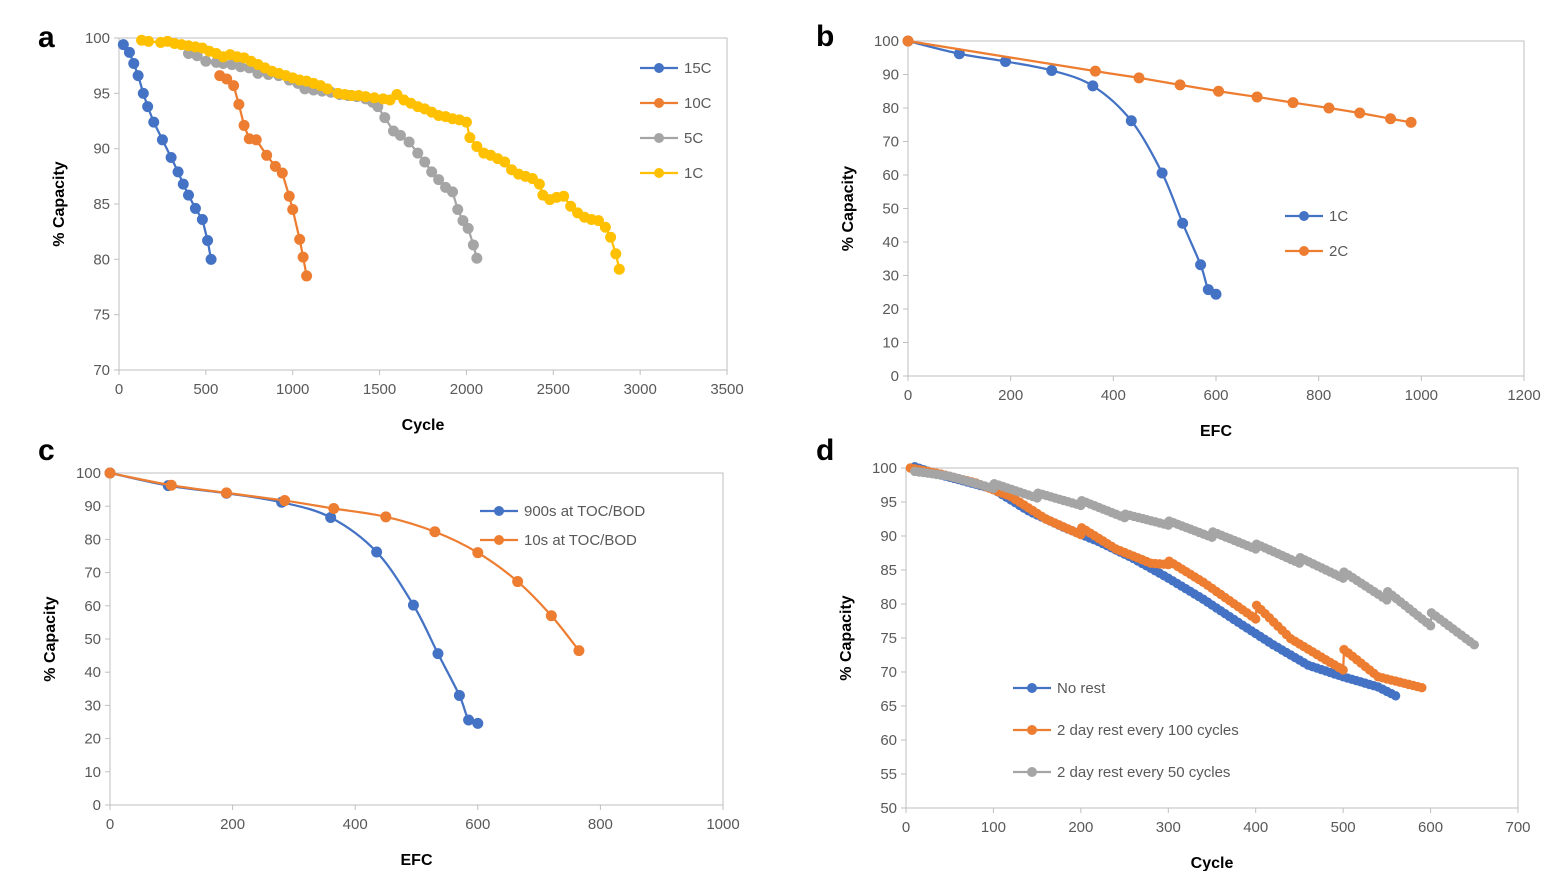 Image resolution: width=1555 pixels, height=871 pixels. I want to click on legend-label: 2C, so click(1338, 251).